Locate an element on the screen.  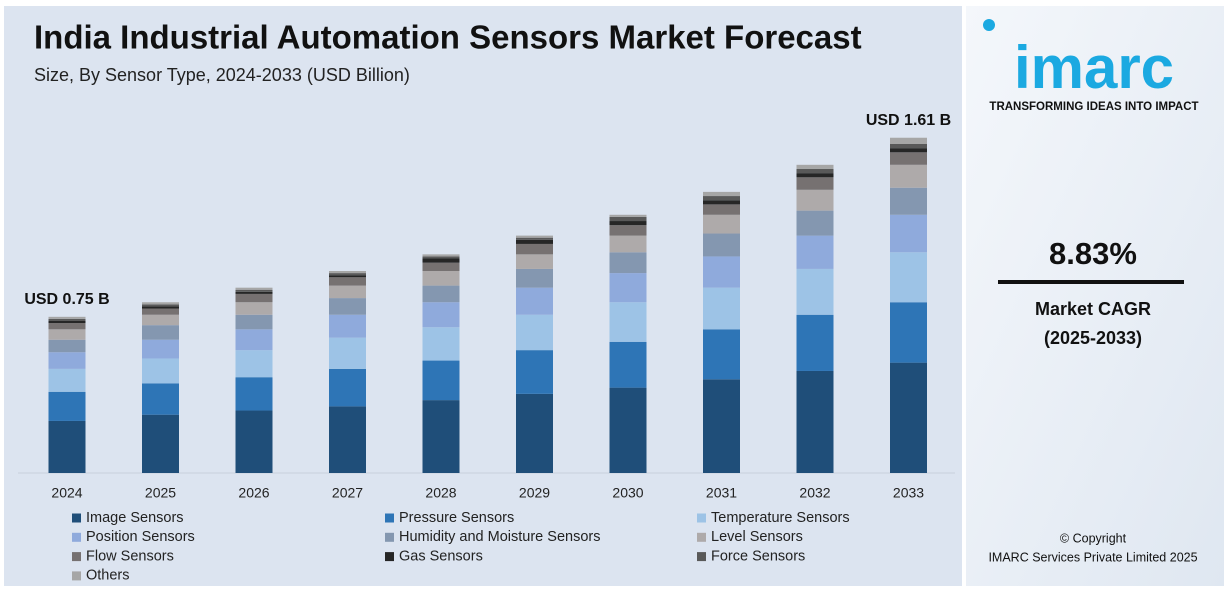
copyright: © Copyright is located at coordinates (1093, 538).